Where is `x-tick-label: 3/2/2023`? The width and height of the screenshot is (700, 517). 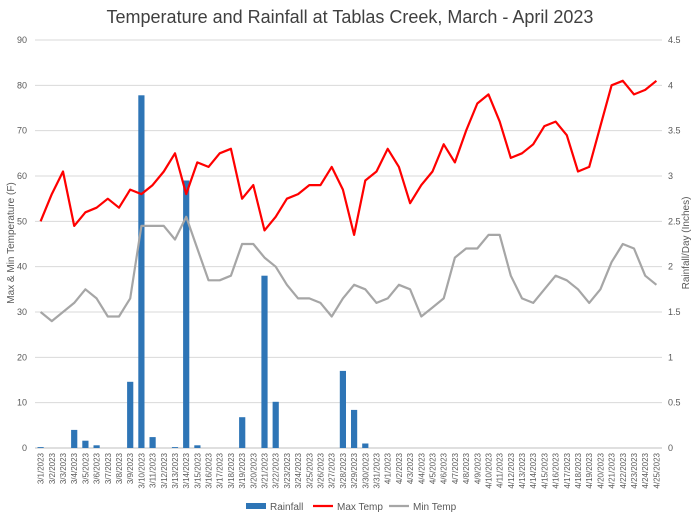 x-tick-label: 3/2/2023 is located at coordinates (52, 468).